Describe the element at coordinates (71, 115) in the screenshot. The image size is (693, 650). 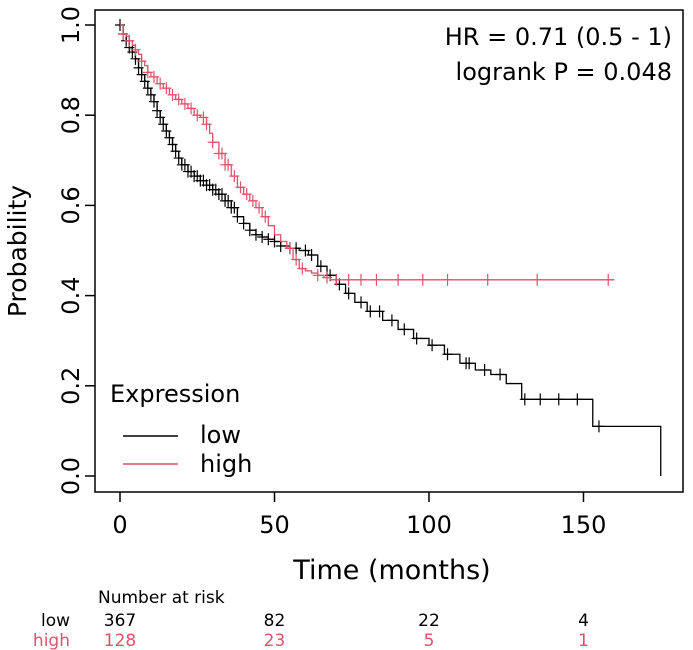
I see `y-tick-label: 0.8` at that location.